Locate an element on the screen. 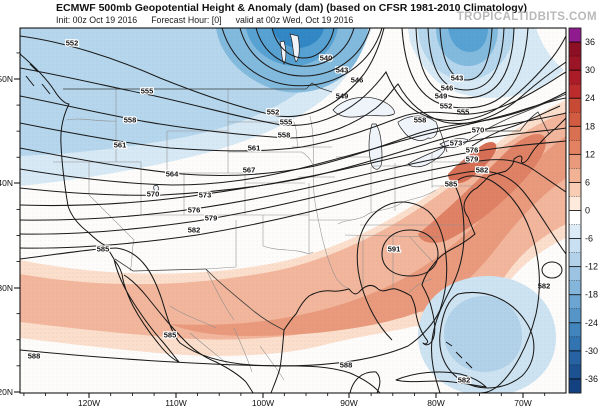 This screenshot has height=408, width=600. lon-label: 100W is located at coordinates (263, 403).